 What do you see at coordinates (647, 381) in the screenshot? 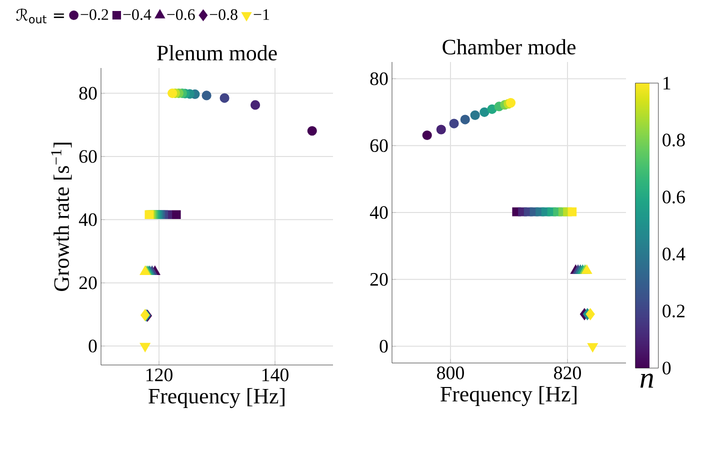
I see `color-bar-title: n` at bounding box center [647, 381].